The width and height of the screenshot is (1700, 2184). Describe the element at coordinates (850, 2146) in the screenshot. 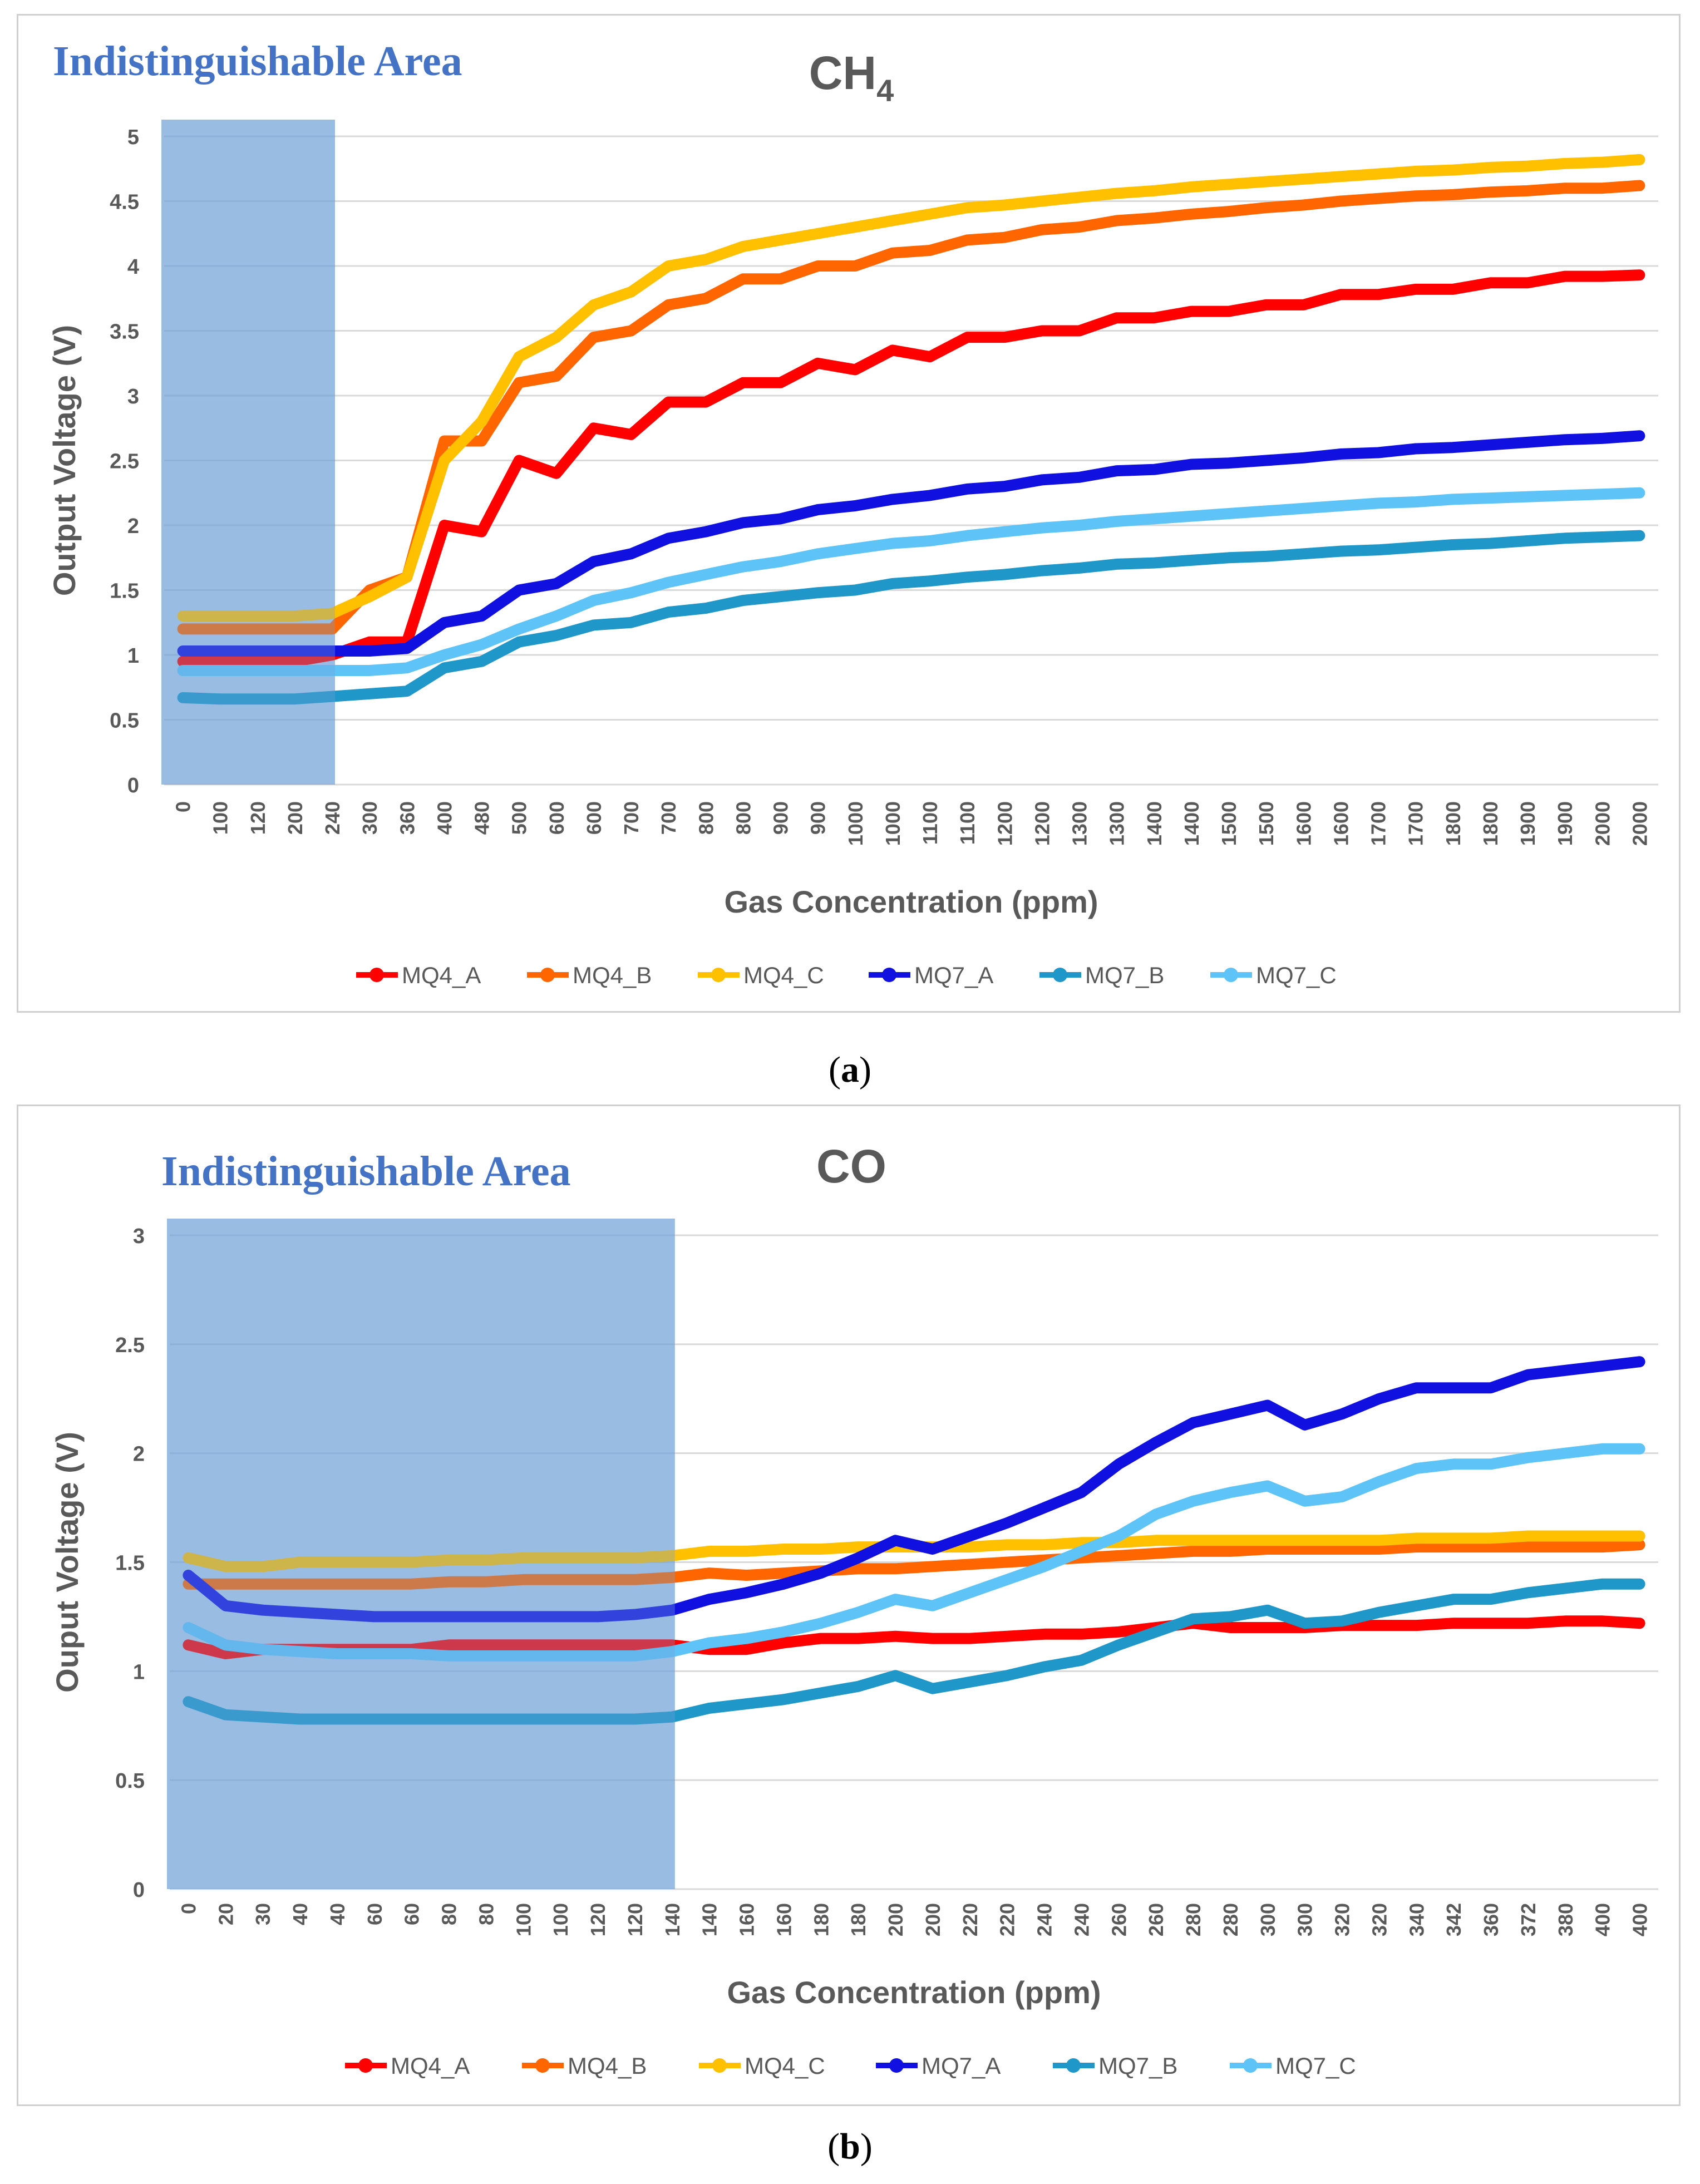

I see `caption-b: (b)` at that location.